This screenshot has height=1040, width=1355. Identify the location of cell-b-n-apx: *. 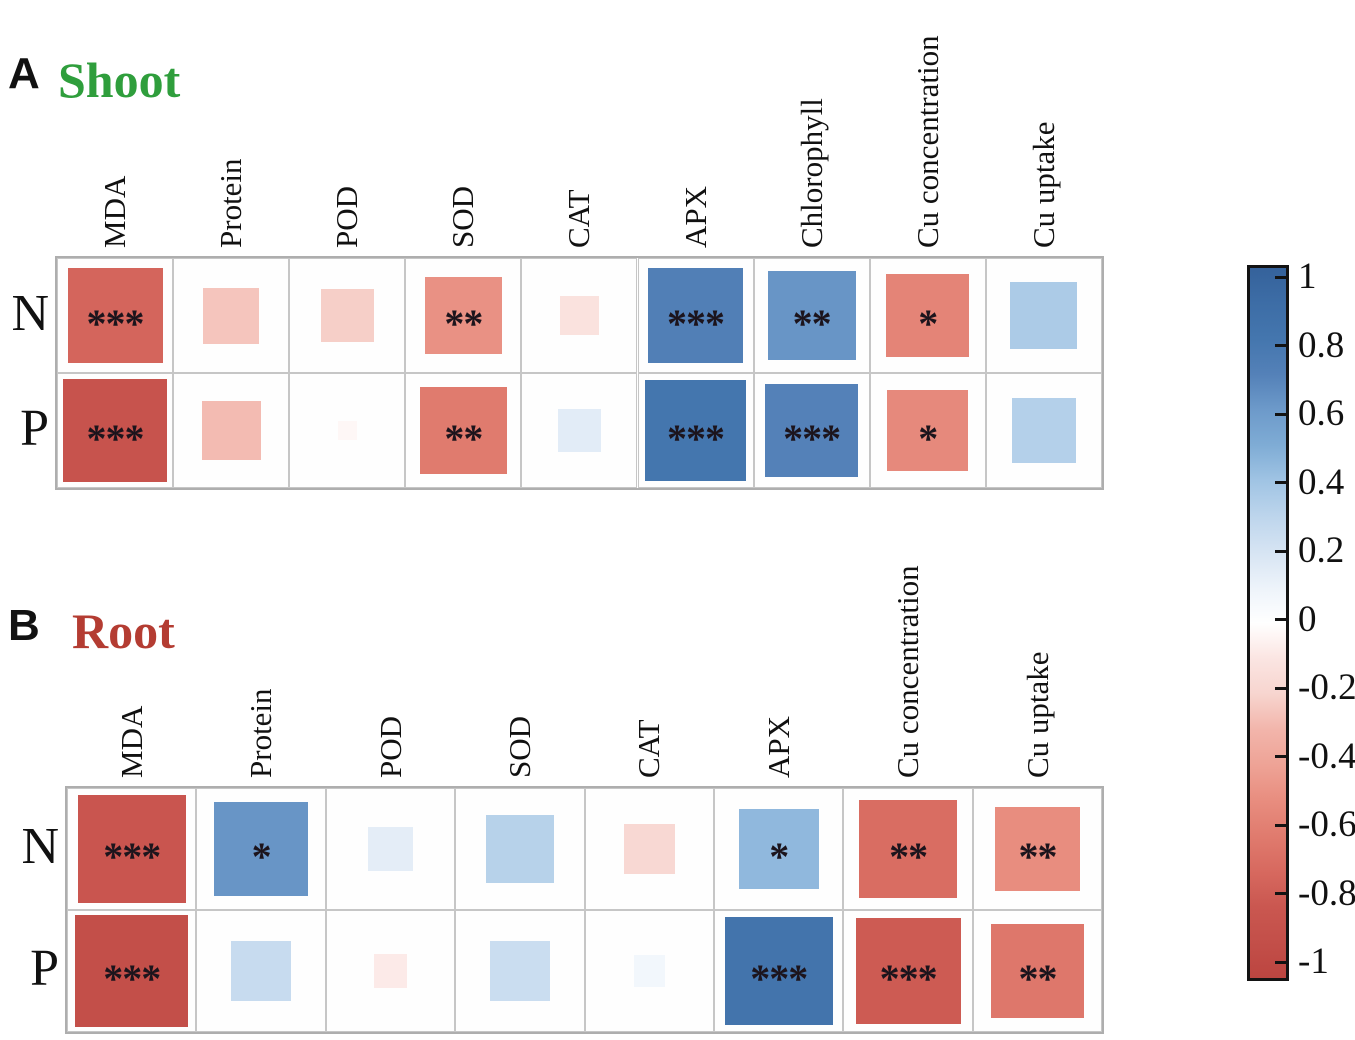
(779, 849).